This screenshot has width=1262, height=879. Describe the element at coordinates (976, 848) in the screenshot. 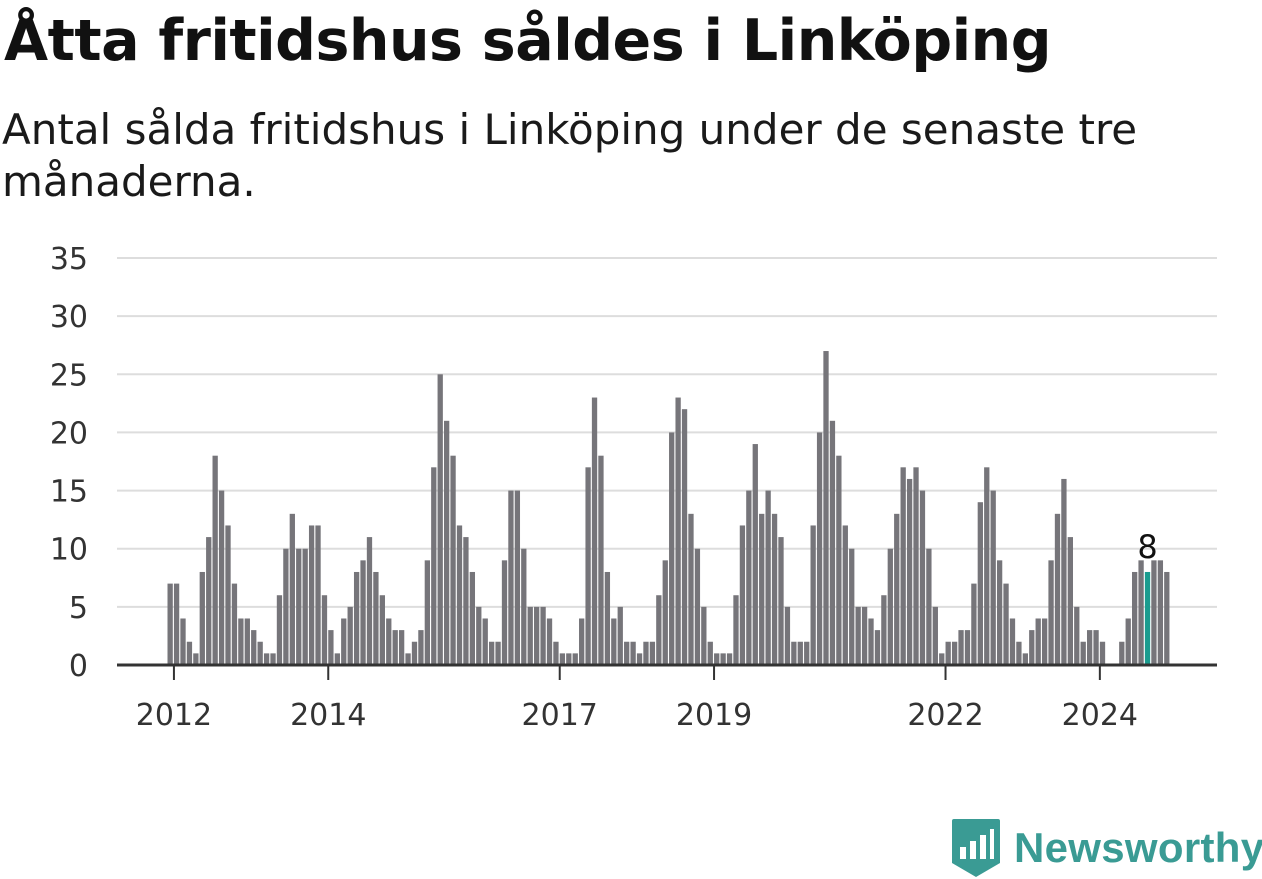

I see `newsworthy-logo-icon` at that location.